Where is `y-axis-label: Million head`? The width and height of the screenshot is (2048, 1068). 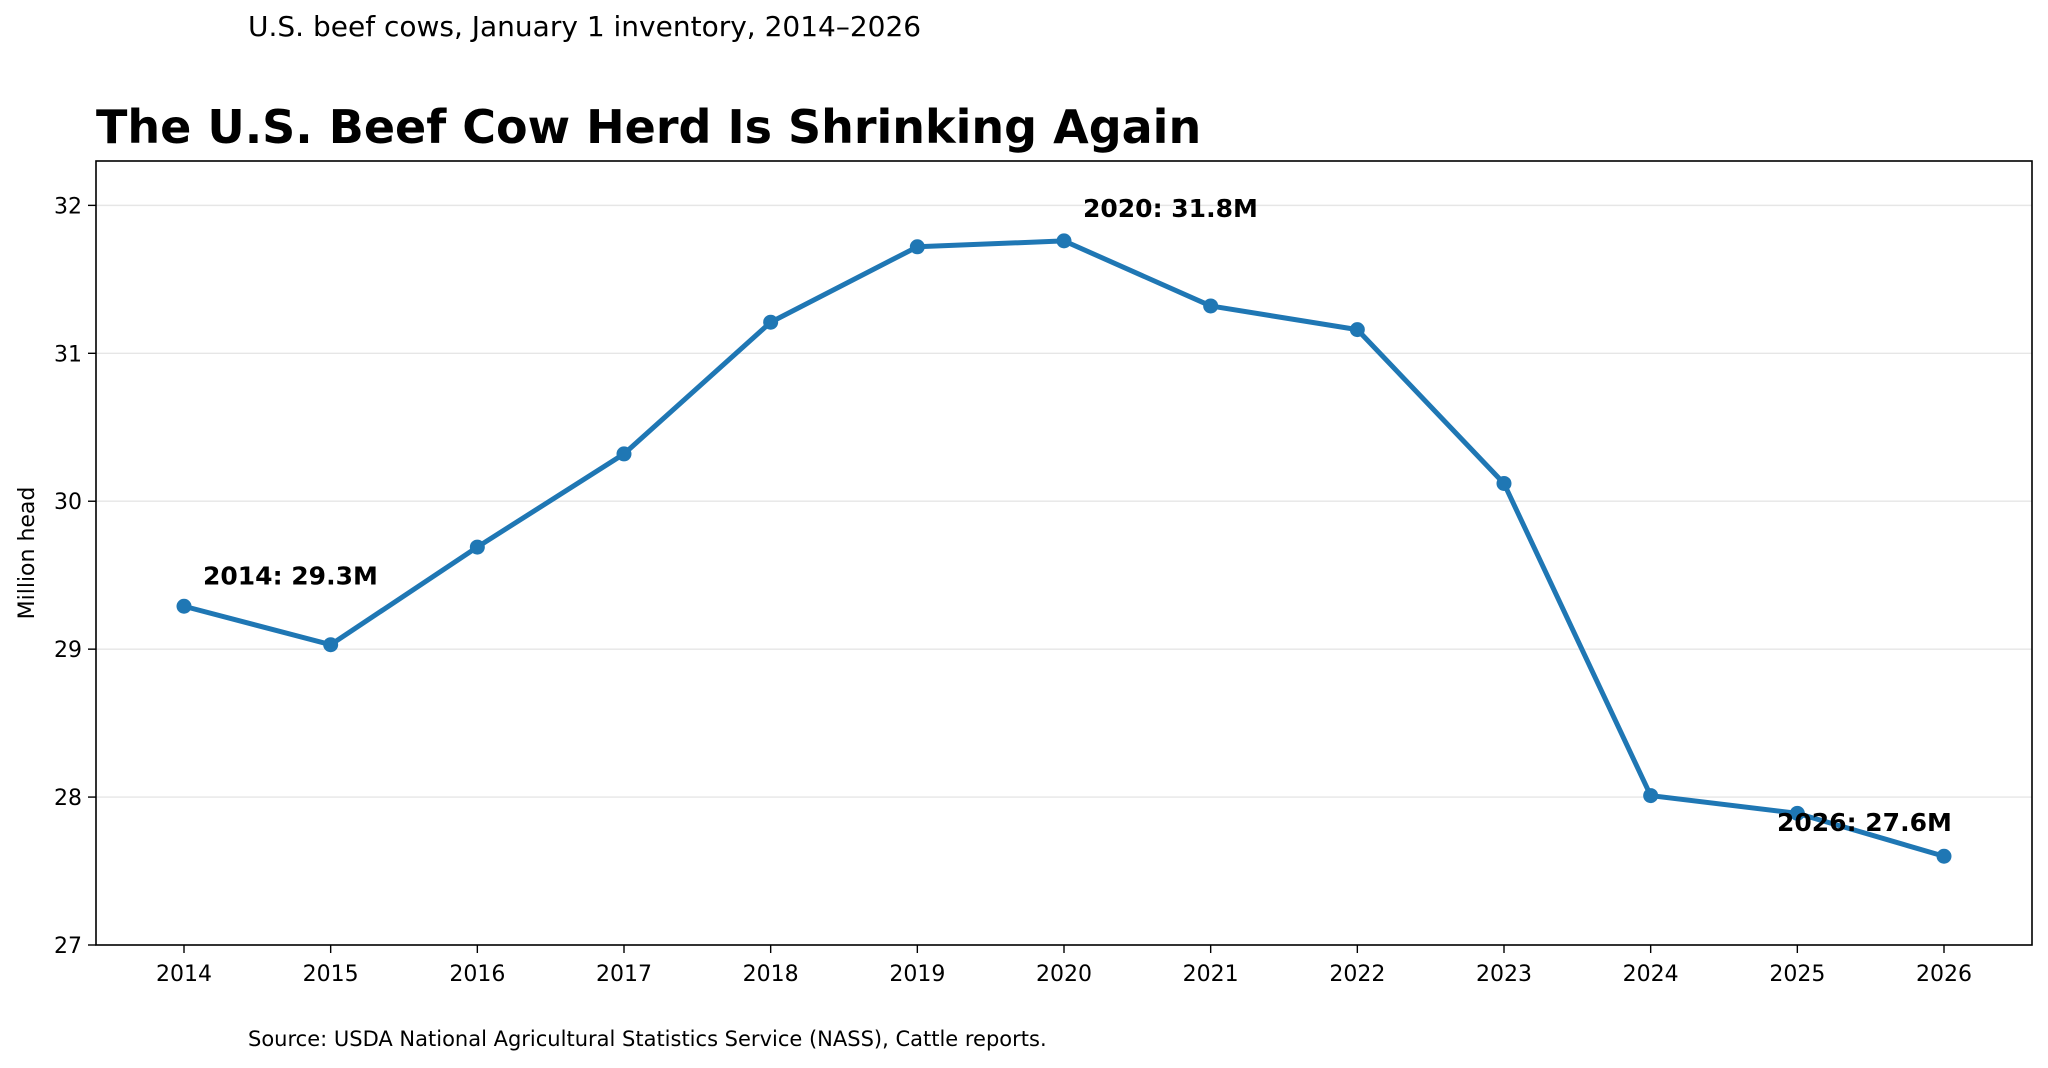 y-axis-label: Million head is located at coordinates (27, 553).